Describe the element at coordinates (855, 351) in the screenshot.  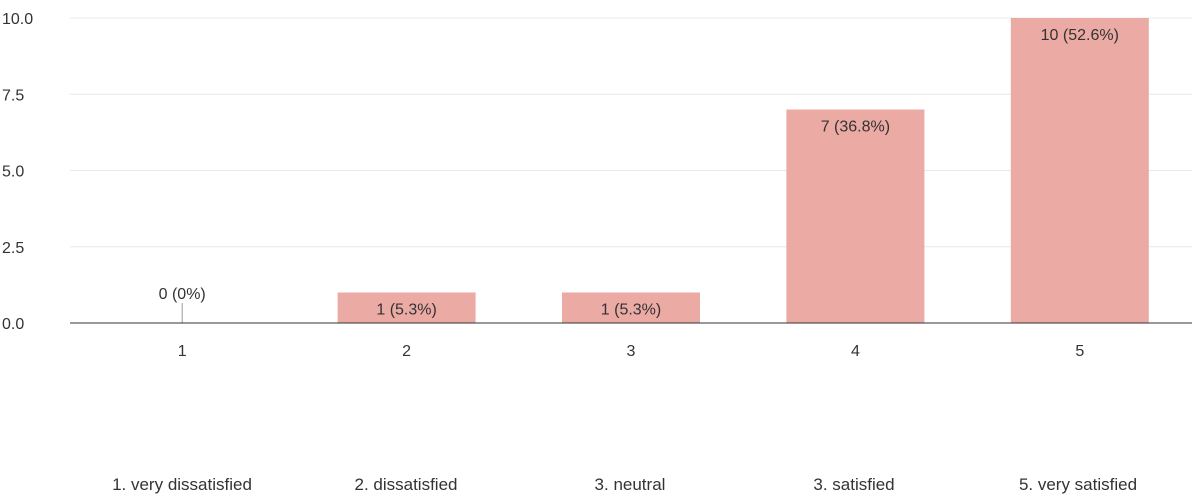
I see `x-tick-label: 4` at that location.